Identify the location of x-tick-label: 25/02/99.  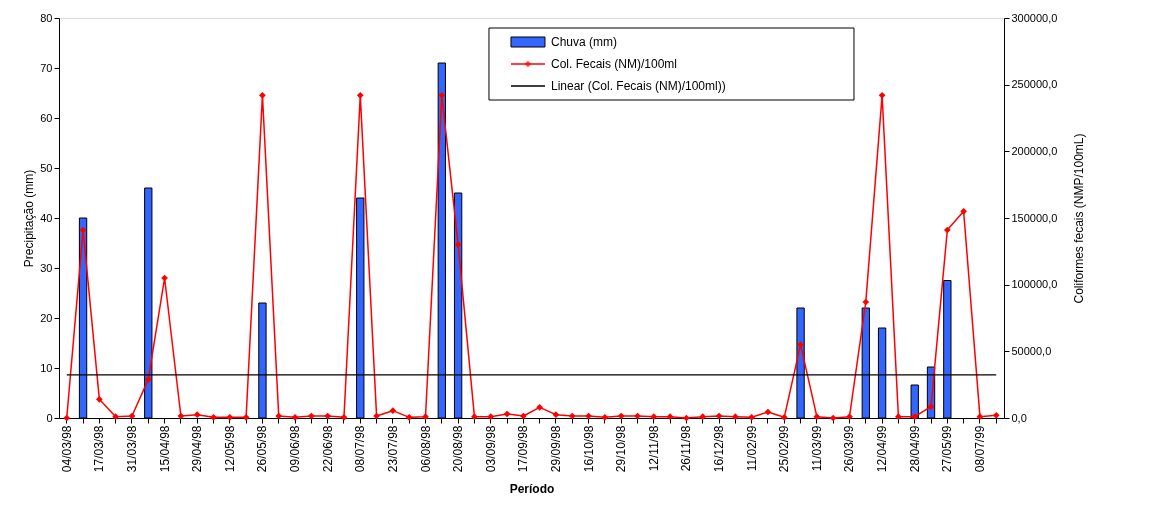
(784, 449).